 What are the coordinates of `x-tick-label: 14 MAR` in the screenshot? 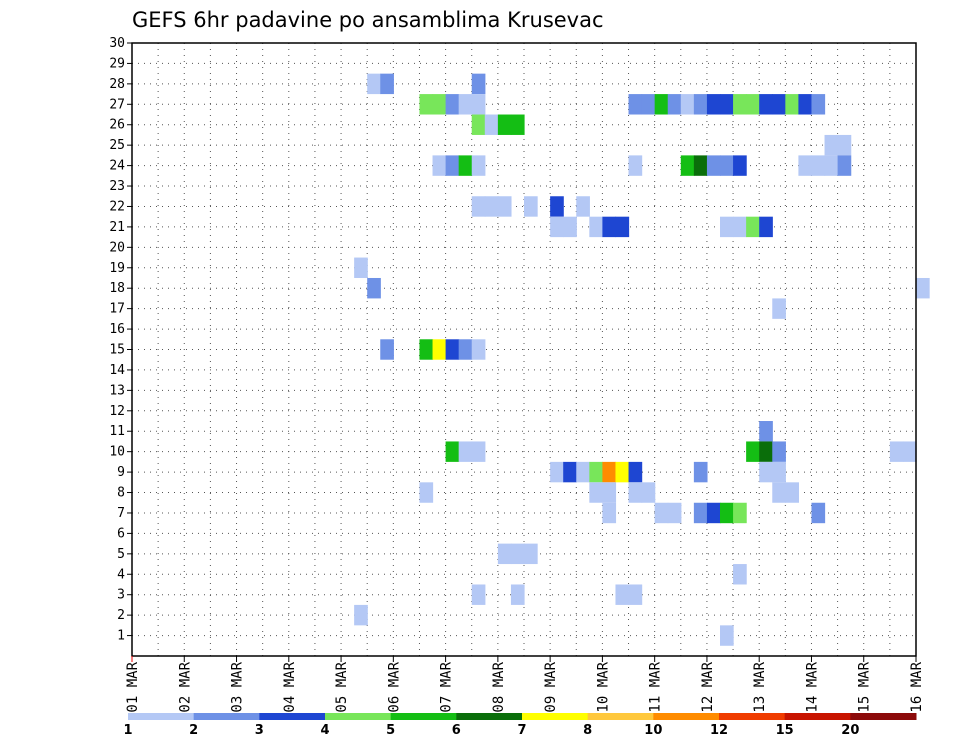 It's located at (812, 686).